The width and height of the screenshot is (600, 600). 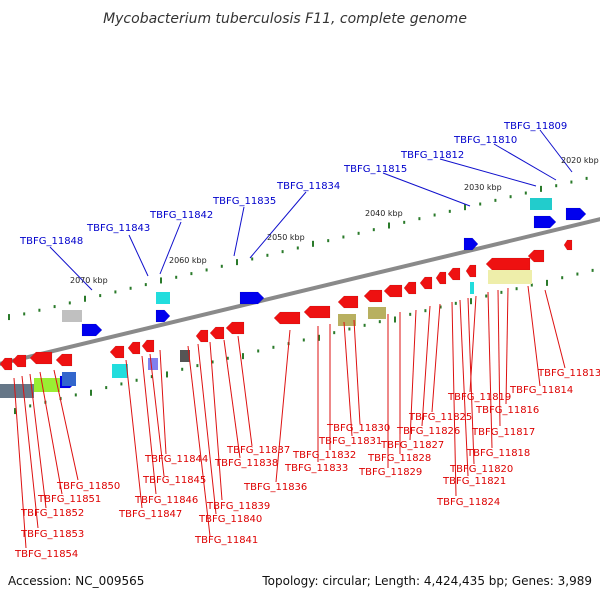 I want to click on gene-label-tbfg-11841: TBFG_11841, so click(x=226, y=540).